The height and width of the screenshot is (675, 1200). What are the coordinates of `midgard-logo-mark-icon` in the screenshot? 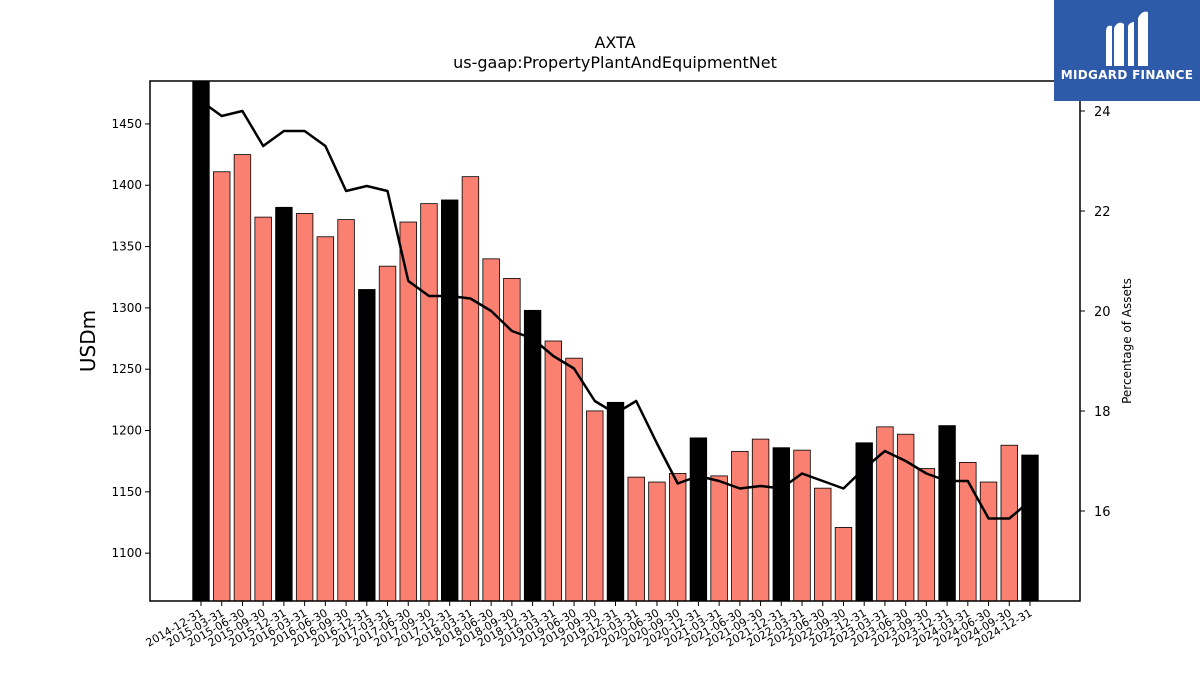 It's located at (1127, 39).